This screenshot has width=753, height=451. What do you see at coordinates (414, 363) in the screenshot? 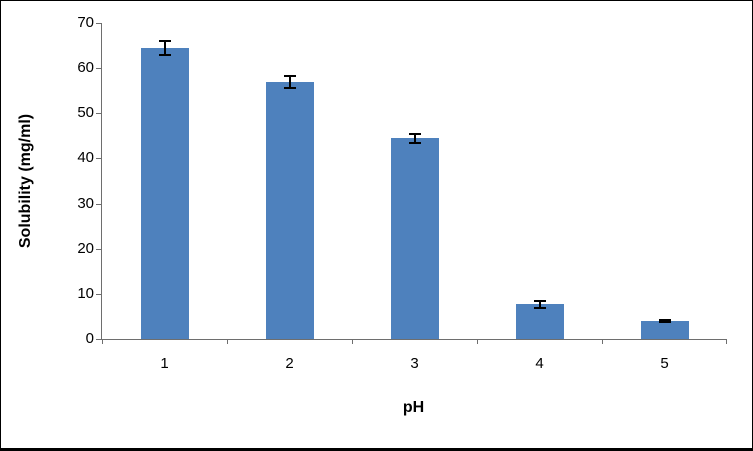
I see `x-tick-label: 3` at bounding box center [414, 363].